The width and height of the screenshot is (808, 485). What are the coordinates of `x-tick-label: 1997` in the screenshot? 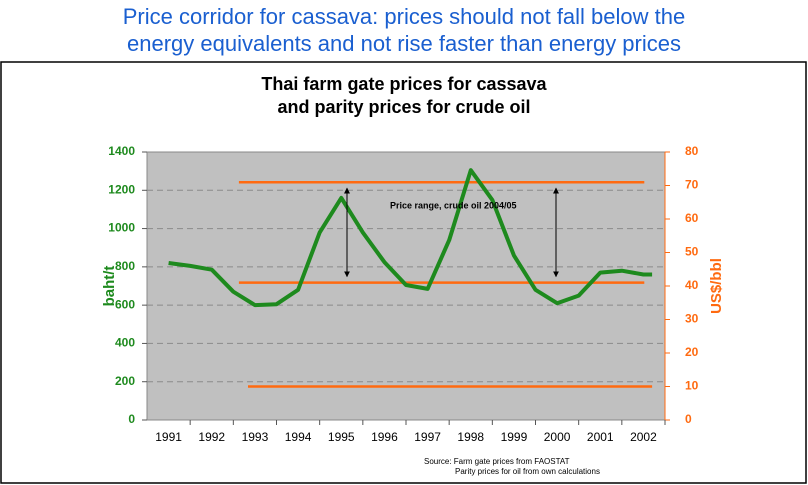 It's located at (427, 437).